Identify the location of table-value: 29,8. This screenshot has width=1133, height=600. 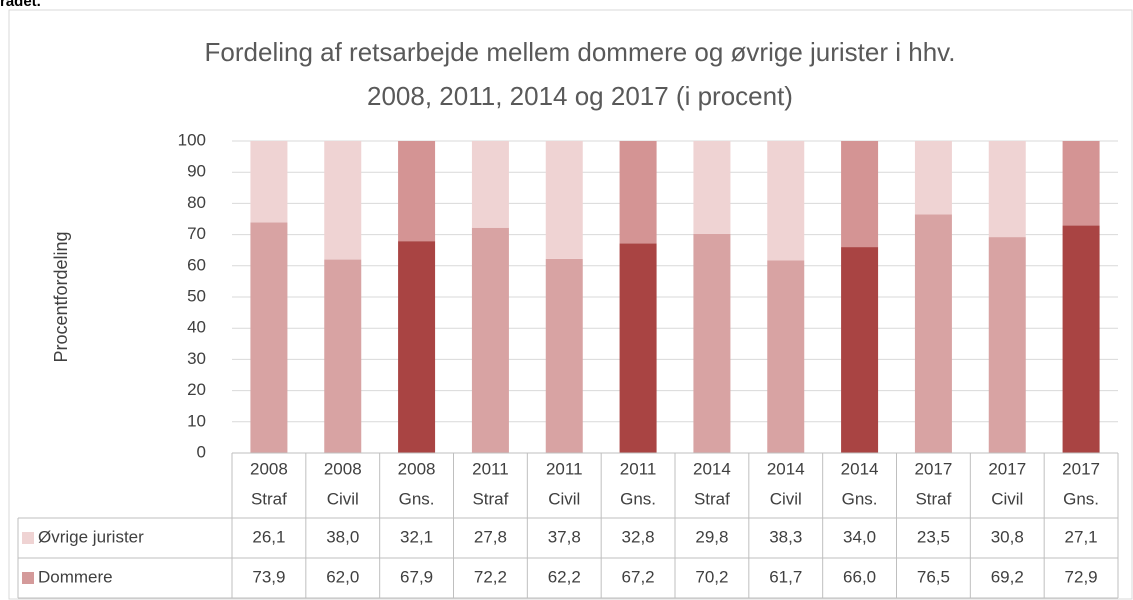
(711, 536).